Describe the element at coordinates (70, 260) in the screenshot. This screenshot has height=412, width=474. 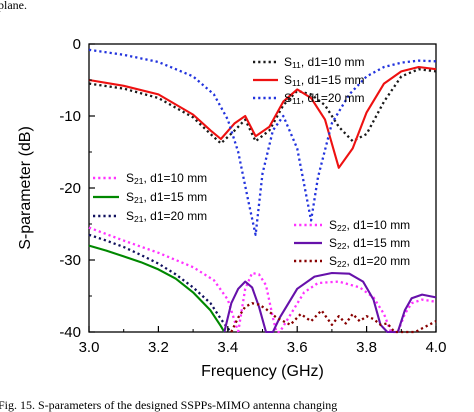
I see `y-tick-label: -30` at that location.